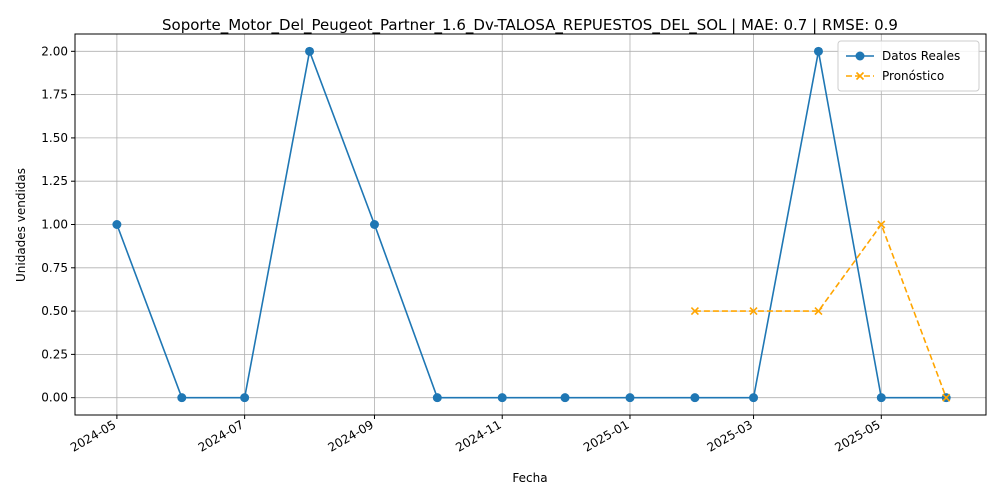  I want to click on x-tick-label: 2024-05, so click(93, 435).